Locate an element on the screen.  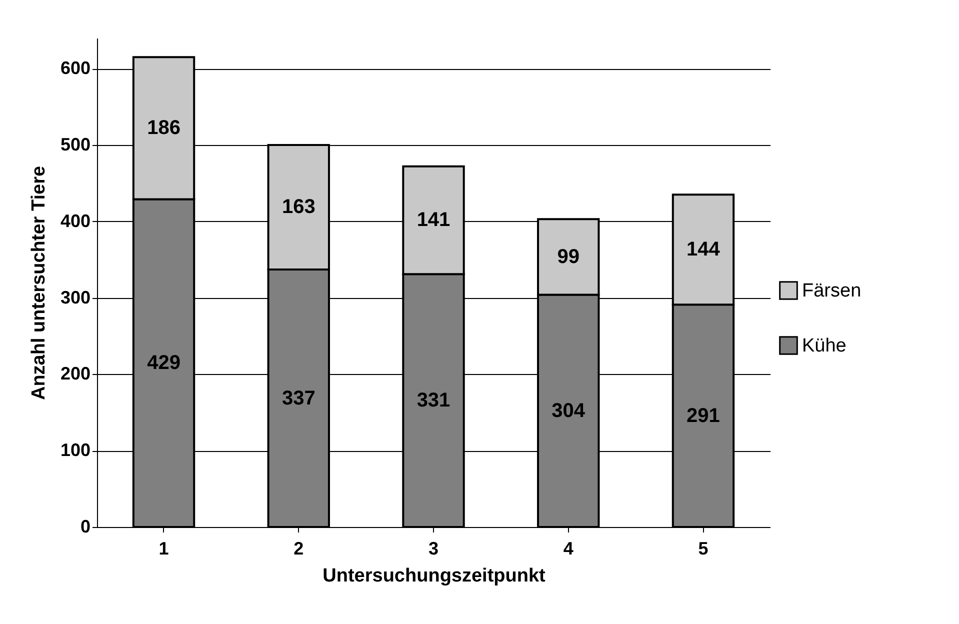
y-tick-label: 400 is located at coordinates (75, 220).